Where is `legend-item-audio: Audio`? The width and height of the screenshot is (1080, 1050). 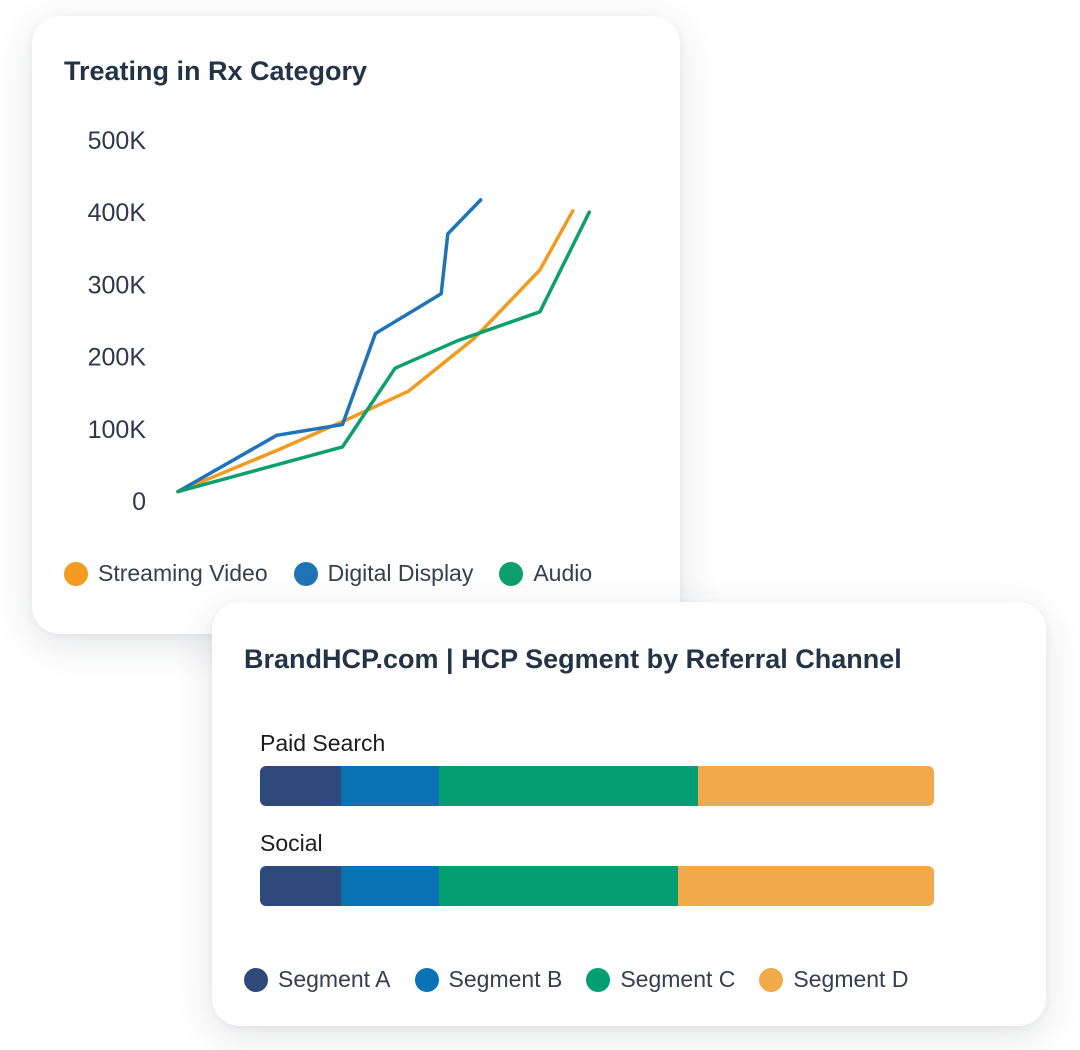 legend-item-audio: Audio is located at coordinates (545, 573).